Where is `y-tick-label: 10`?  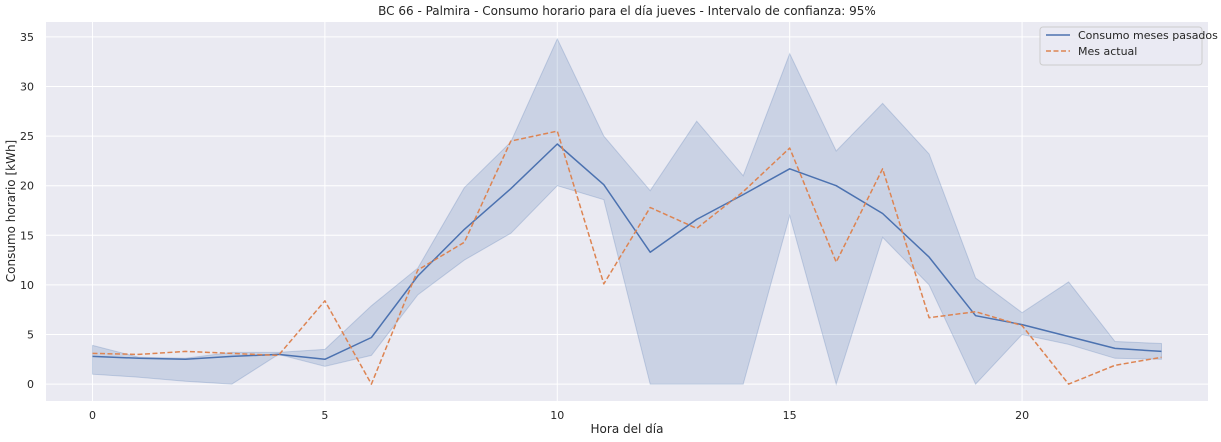
y-tick-label: 10 is located at coordinates (27, 285).